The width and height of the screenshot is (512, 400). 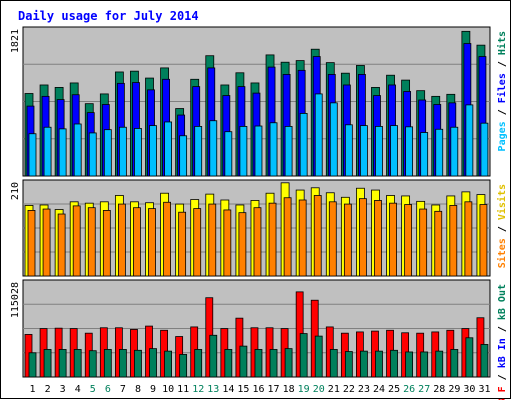 I want to click on series-legend: kB F / kB In / kB Out, so click(x=502, y=342).